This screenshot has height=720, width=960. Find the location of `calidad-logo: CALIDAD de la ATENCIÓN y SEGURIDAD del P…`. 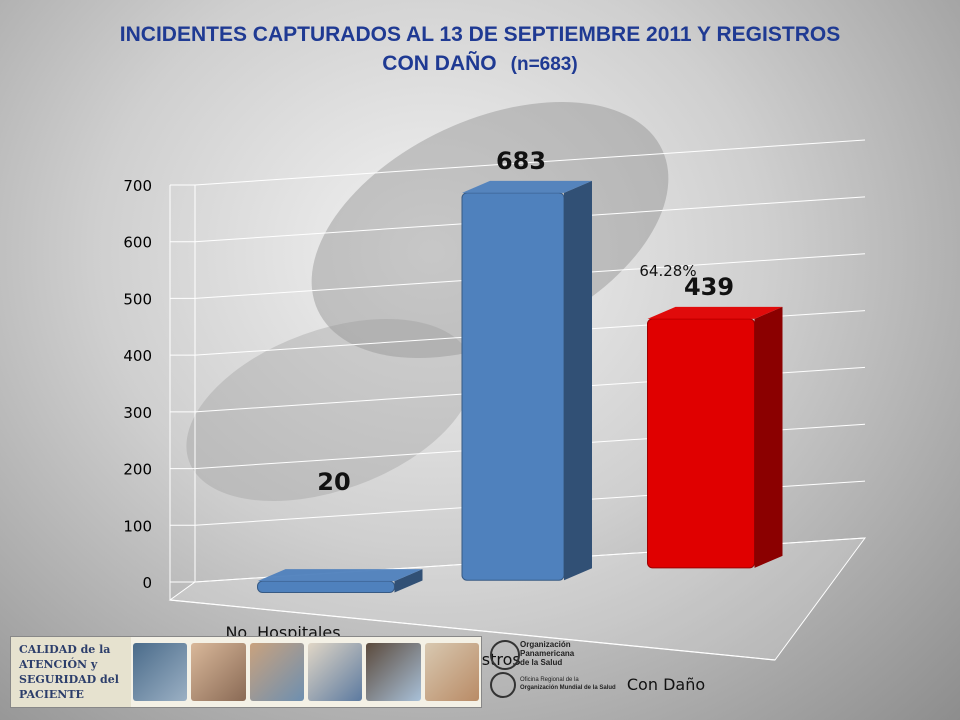

calidad-logo: CALIDAD de la ATENCIÓN y SEGURIDAD del P… is located at coordinates (71, 672).